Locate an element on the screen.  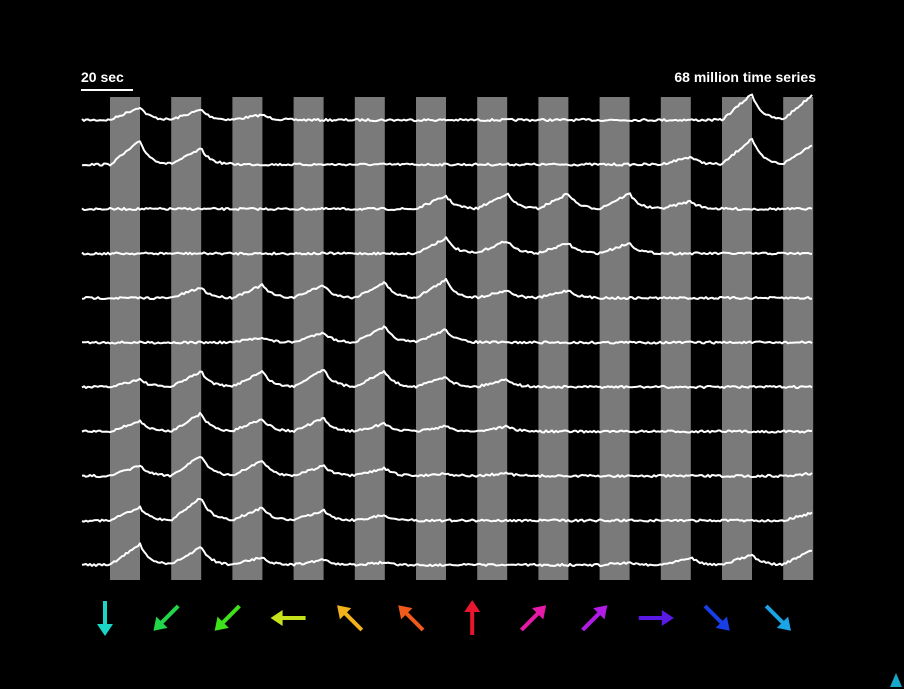
corner-logo-icon is located at coordinates (896, 680).